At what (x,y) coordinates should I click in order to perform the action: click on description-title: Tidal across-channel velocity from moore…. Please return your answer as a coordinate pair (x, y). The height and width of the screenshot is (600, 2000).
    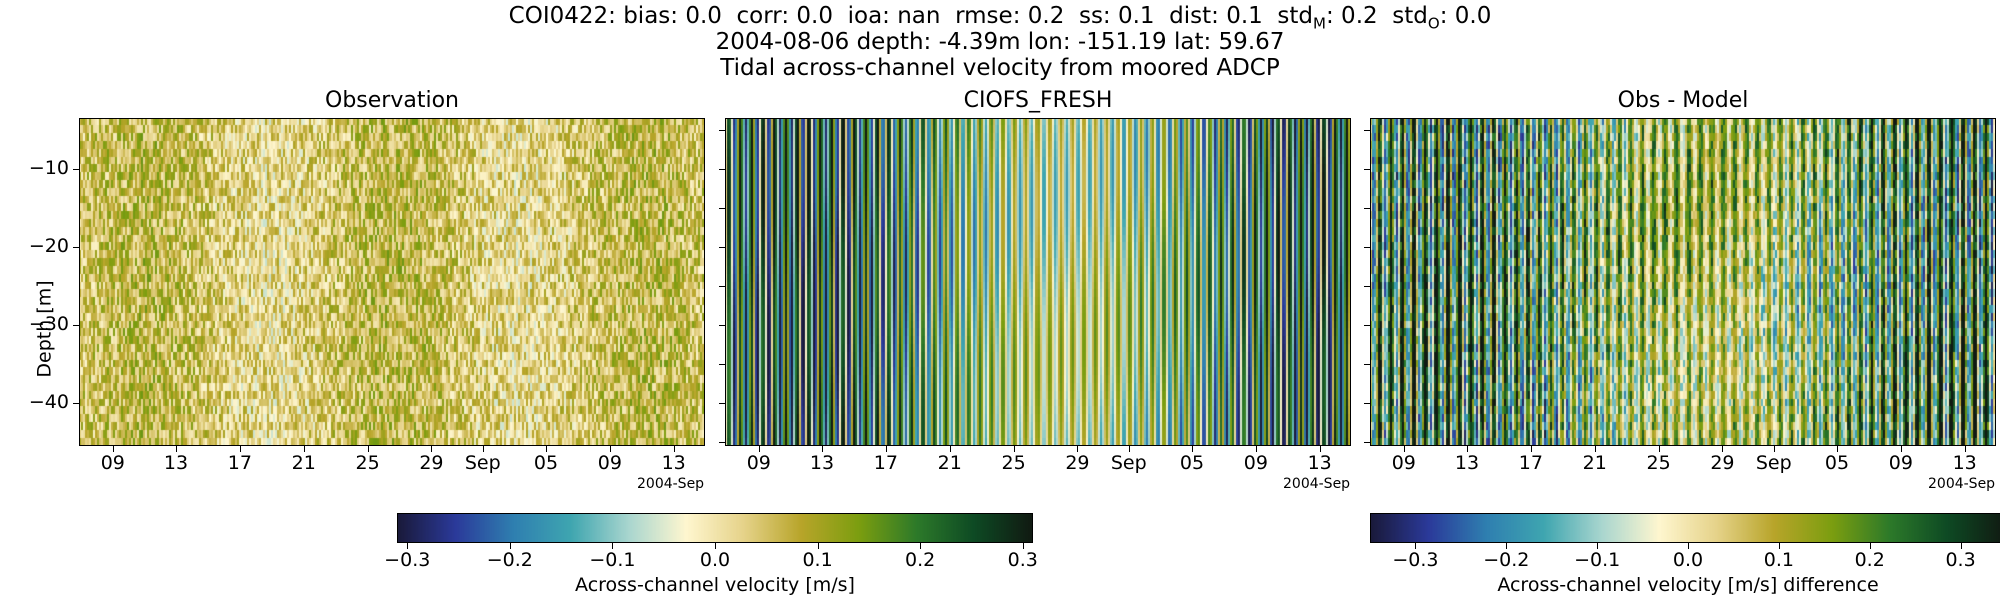
    Looking at the image, I should click on (1000, 68).